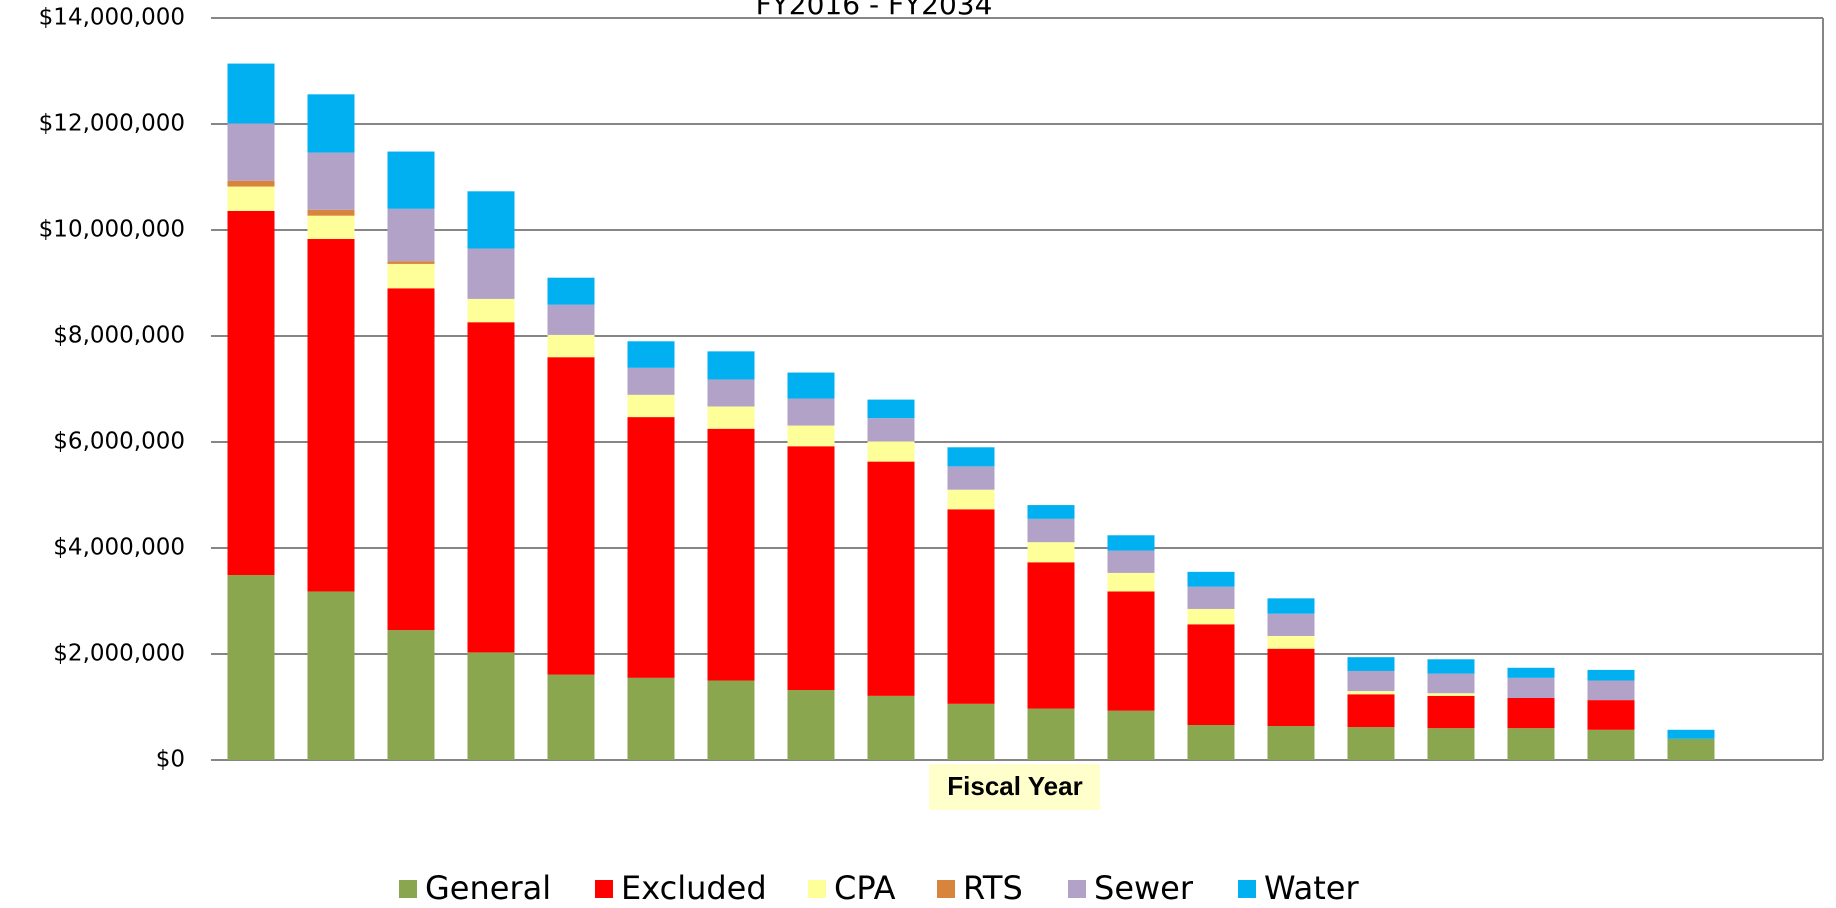 This screenshot has width=1836, height=908. I want to click on chart-title: FY2016 - FY2034, so click(874, 10).